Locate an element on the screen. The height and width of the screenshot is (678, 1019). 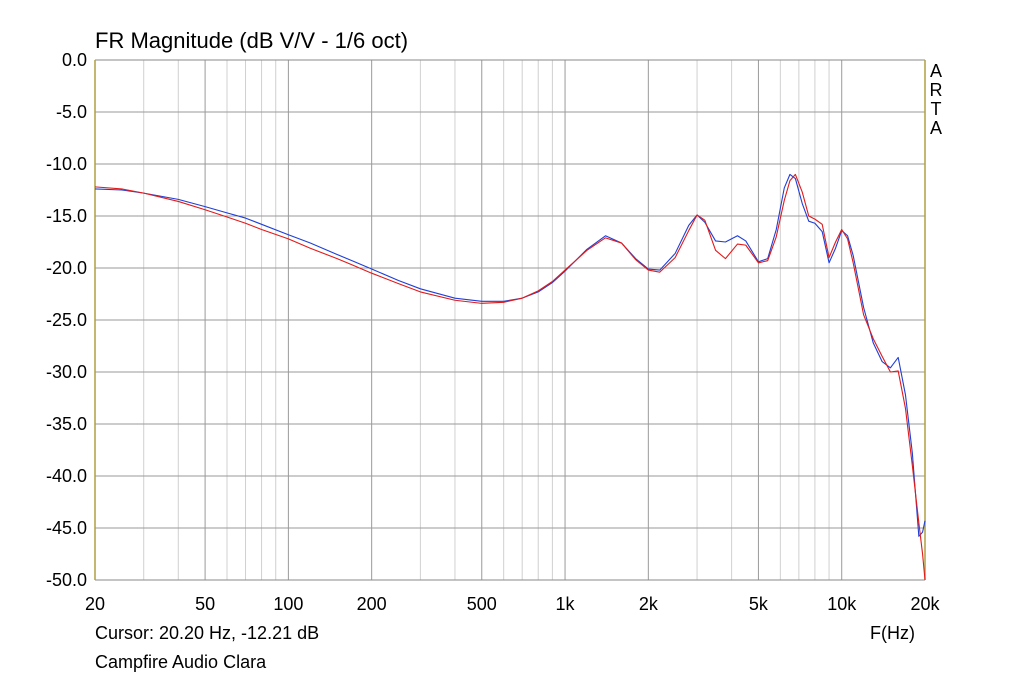
y-tick-label: -45.0 is located at coordinates (66, 528).